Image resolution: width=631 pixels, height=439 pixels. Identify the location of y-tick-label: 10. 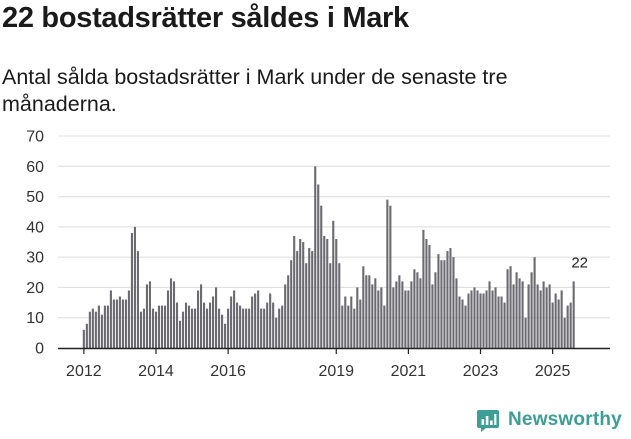
(35, 318).